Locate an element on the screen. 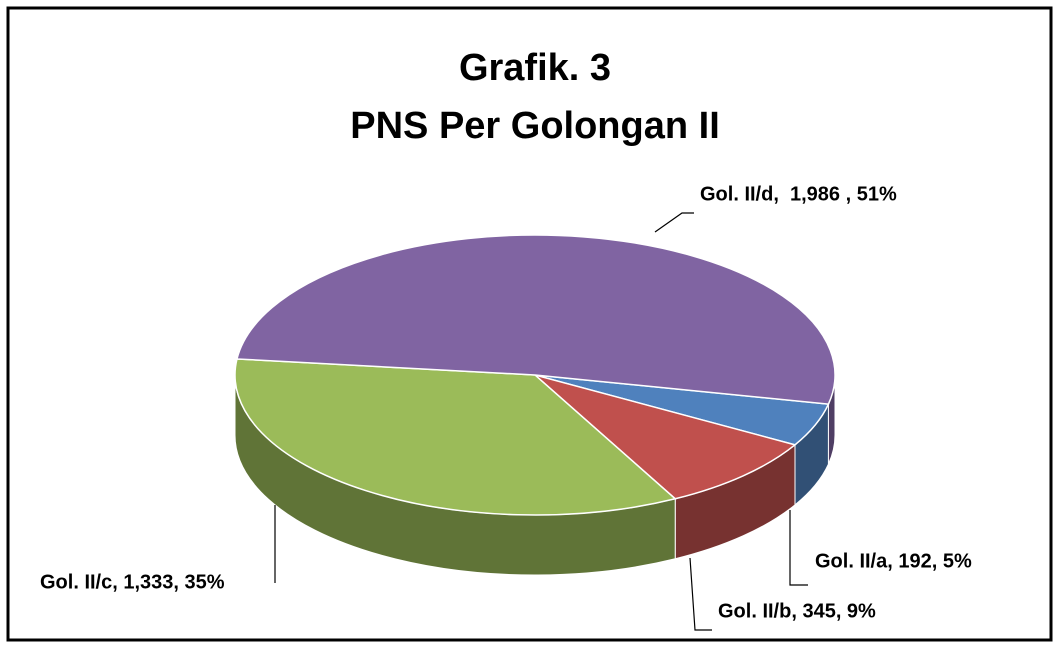 The width and height of the screenshot is (1060, 648). data-label: Gol. II/b, 345, 9% is located at coordinates (797, 611).